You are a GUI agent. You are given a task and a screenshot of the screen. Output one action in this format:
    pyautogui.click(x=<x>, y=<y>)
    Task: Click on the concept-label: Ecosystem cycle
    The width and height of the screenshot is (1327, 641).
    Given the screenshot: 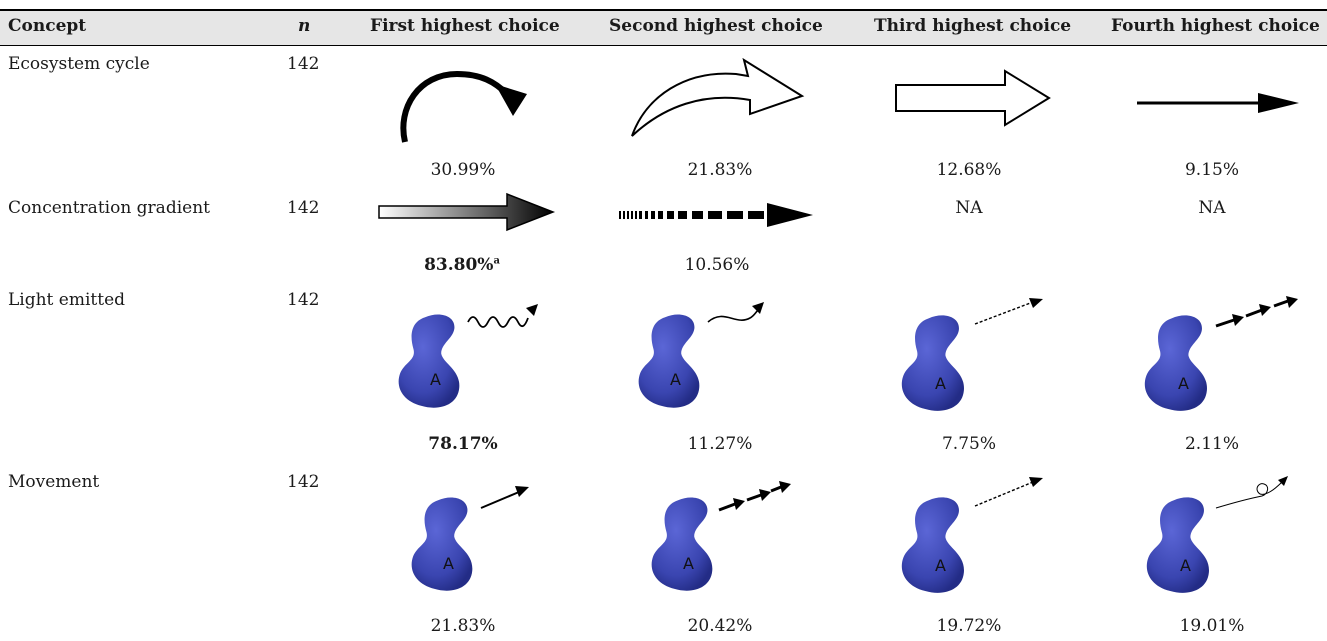 What is the action you would take?
    pyautogui.click(x=79, y=64)
    